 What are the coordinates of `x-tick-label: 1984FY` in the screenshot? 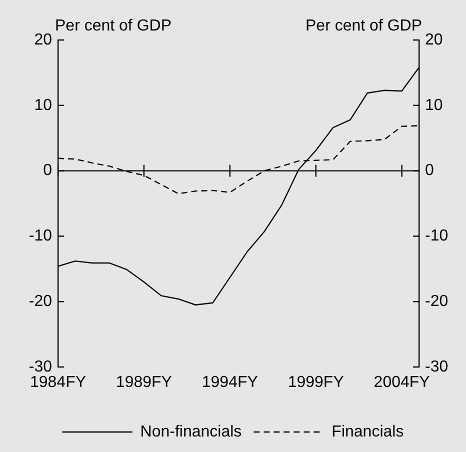 It's located at (58, 383).